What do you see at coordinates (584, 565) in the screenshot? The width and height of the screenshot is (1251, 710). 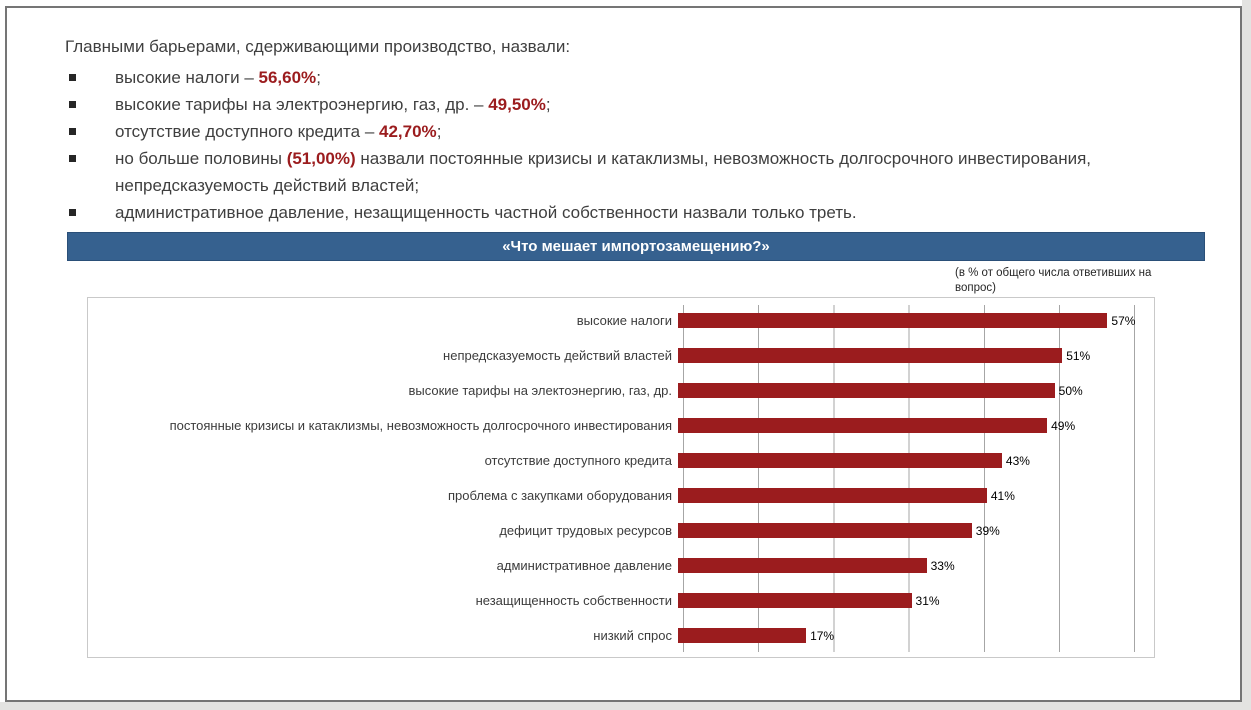 I see `category-label: административное давление` at bounding box center [584, 565].